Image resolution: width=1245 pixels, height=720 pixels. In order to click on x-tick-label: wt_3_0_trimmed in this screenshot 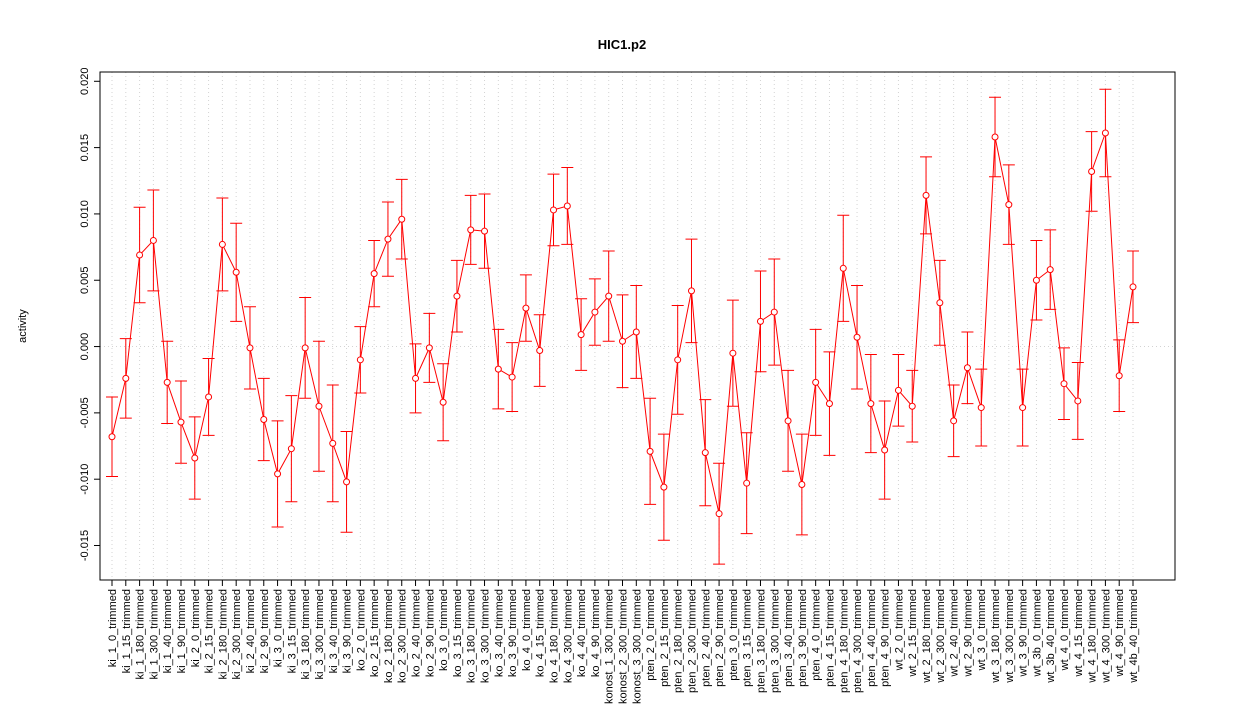, I will do `click(982, 630)`.